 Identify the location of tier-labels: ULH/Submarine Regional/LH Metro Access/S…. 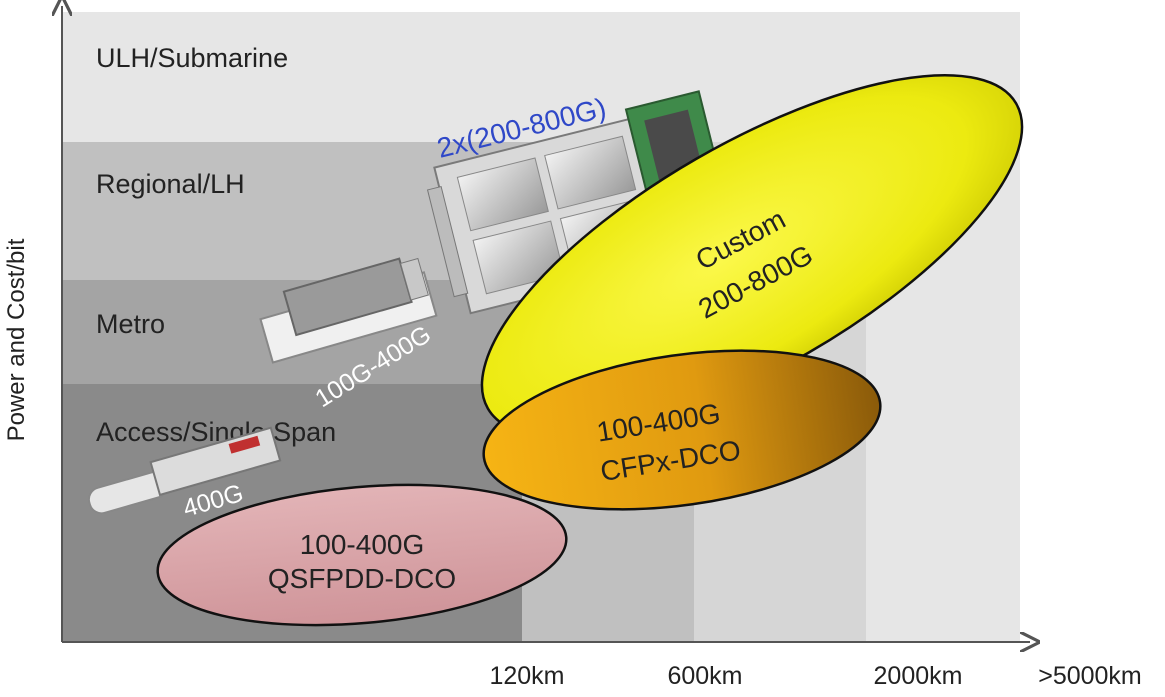
(216, 245).